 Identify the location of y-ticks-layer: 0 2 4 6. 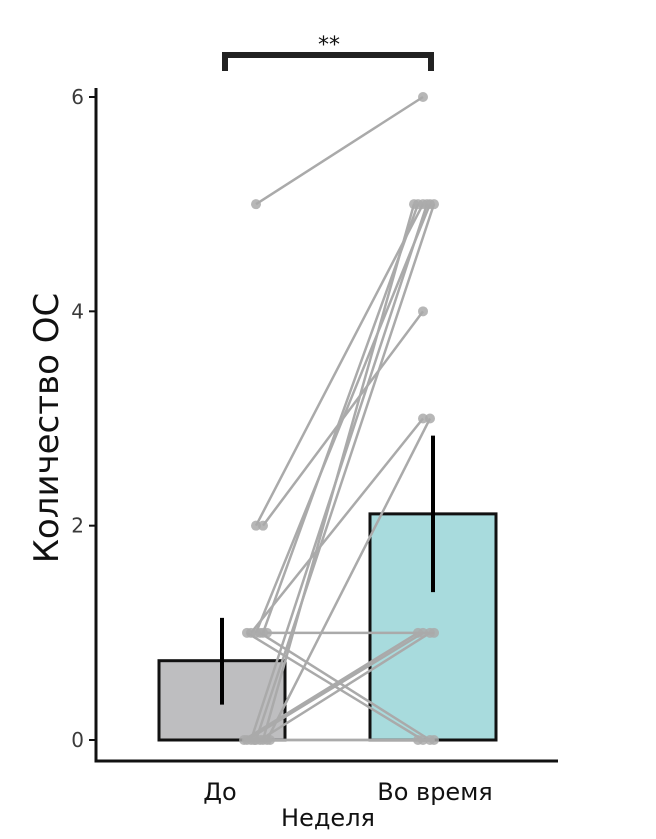
(83, 418).